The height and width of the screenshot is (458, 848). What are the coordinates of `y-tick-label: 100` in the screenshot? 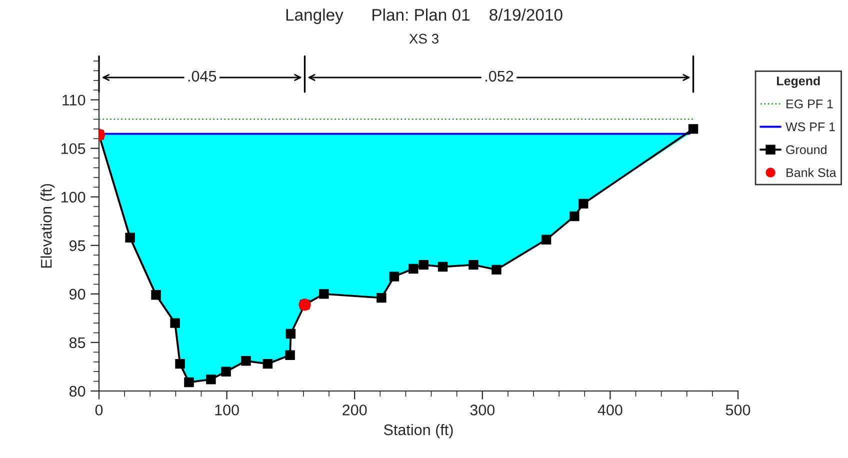 It's located at (73, 197).